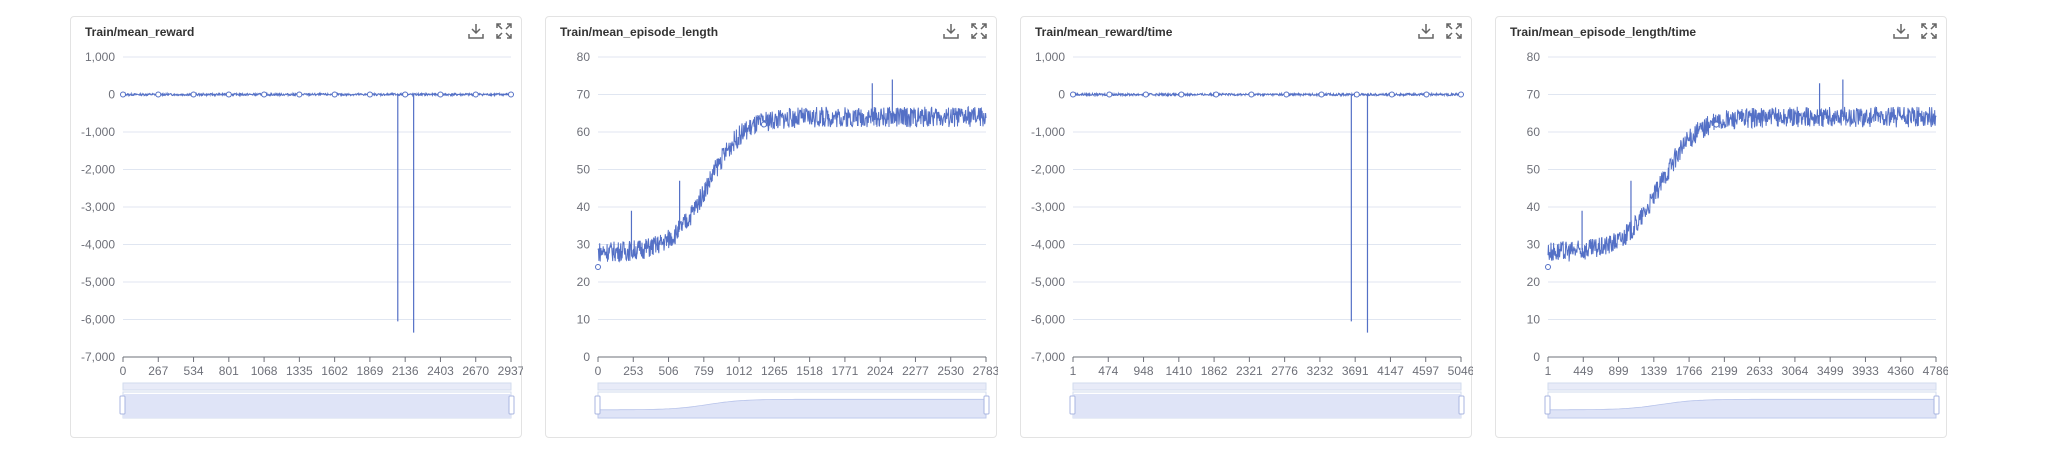  I want to click on y-tick-label: 30, so click(584, 245).